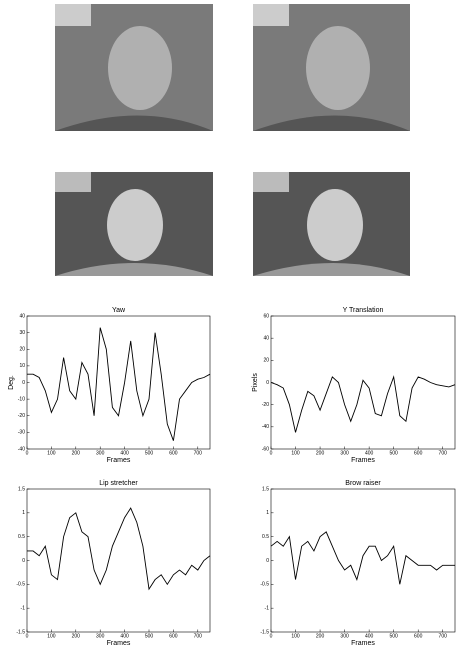 Image resolution: width=459 pixels, height=648 pixels. I want to click on chart-title: Brow raiser, so click(363, 483).